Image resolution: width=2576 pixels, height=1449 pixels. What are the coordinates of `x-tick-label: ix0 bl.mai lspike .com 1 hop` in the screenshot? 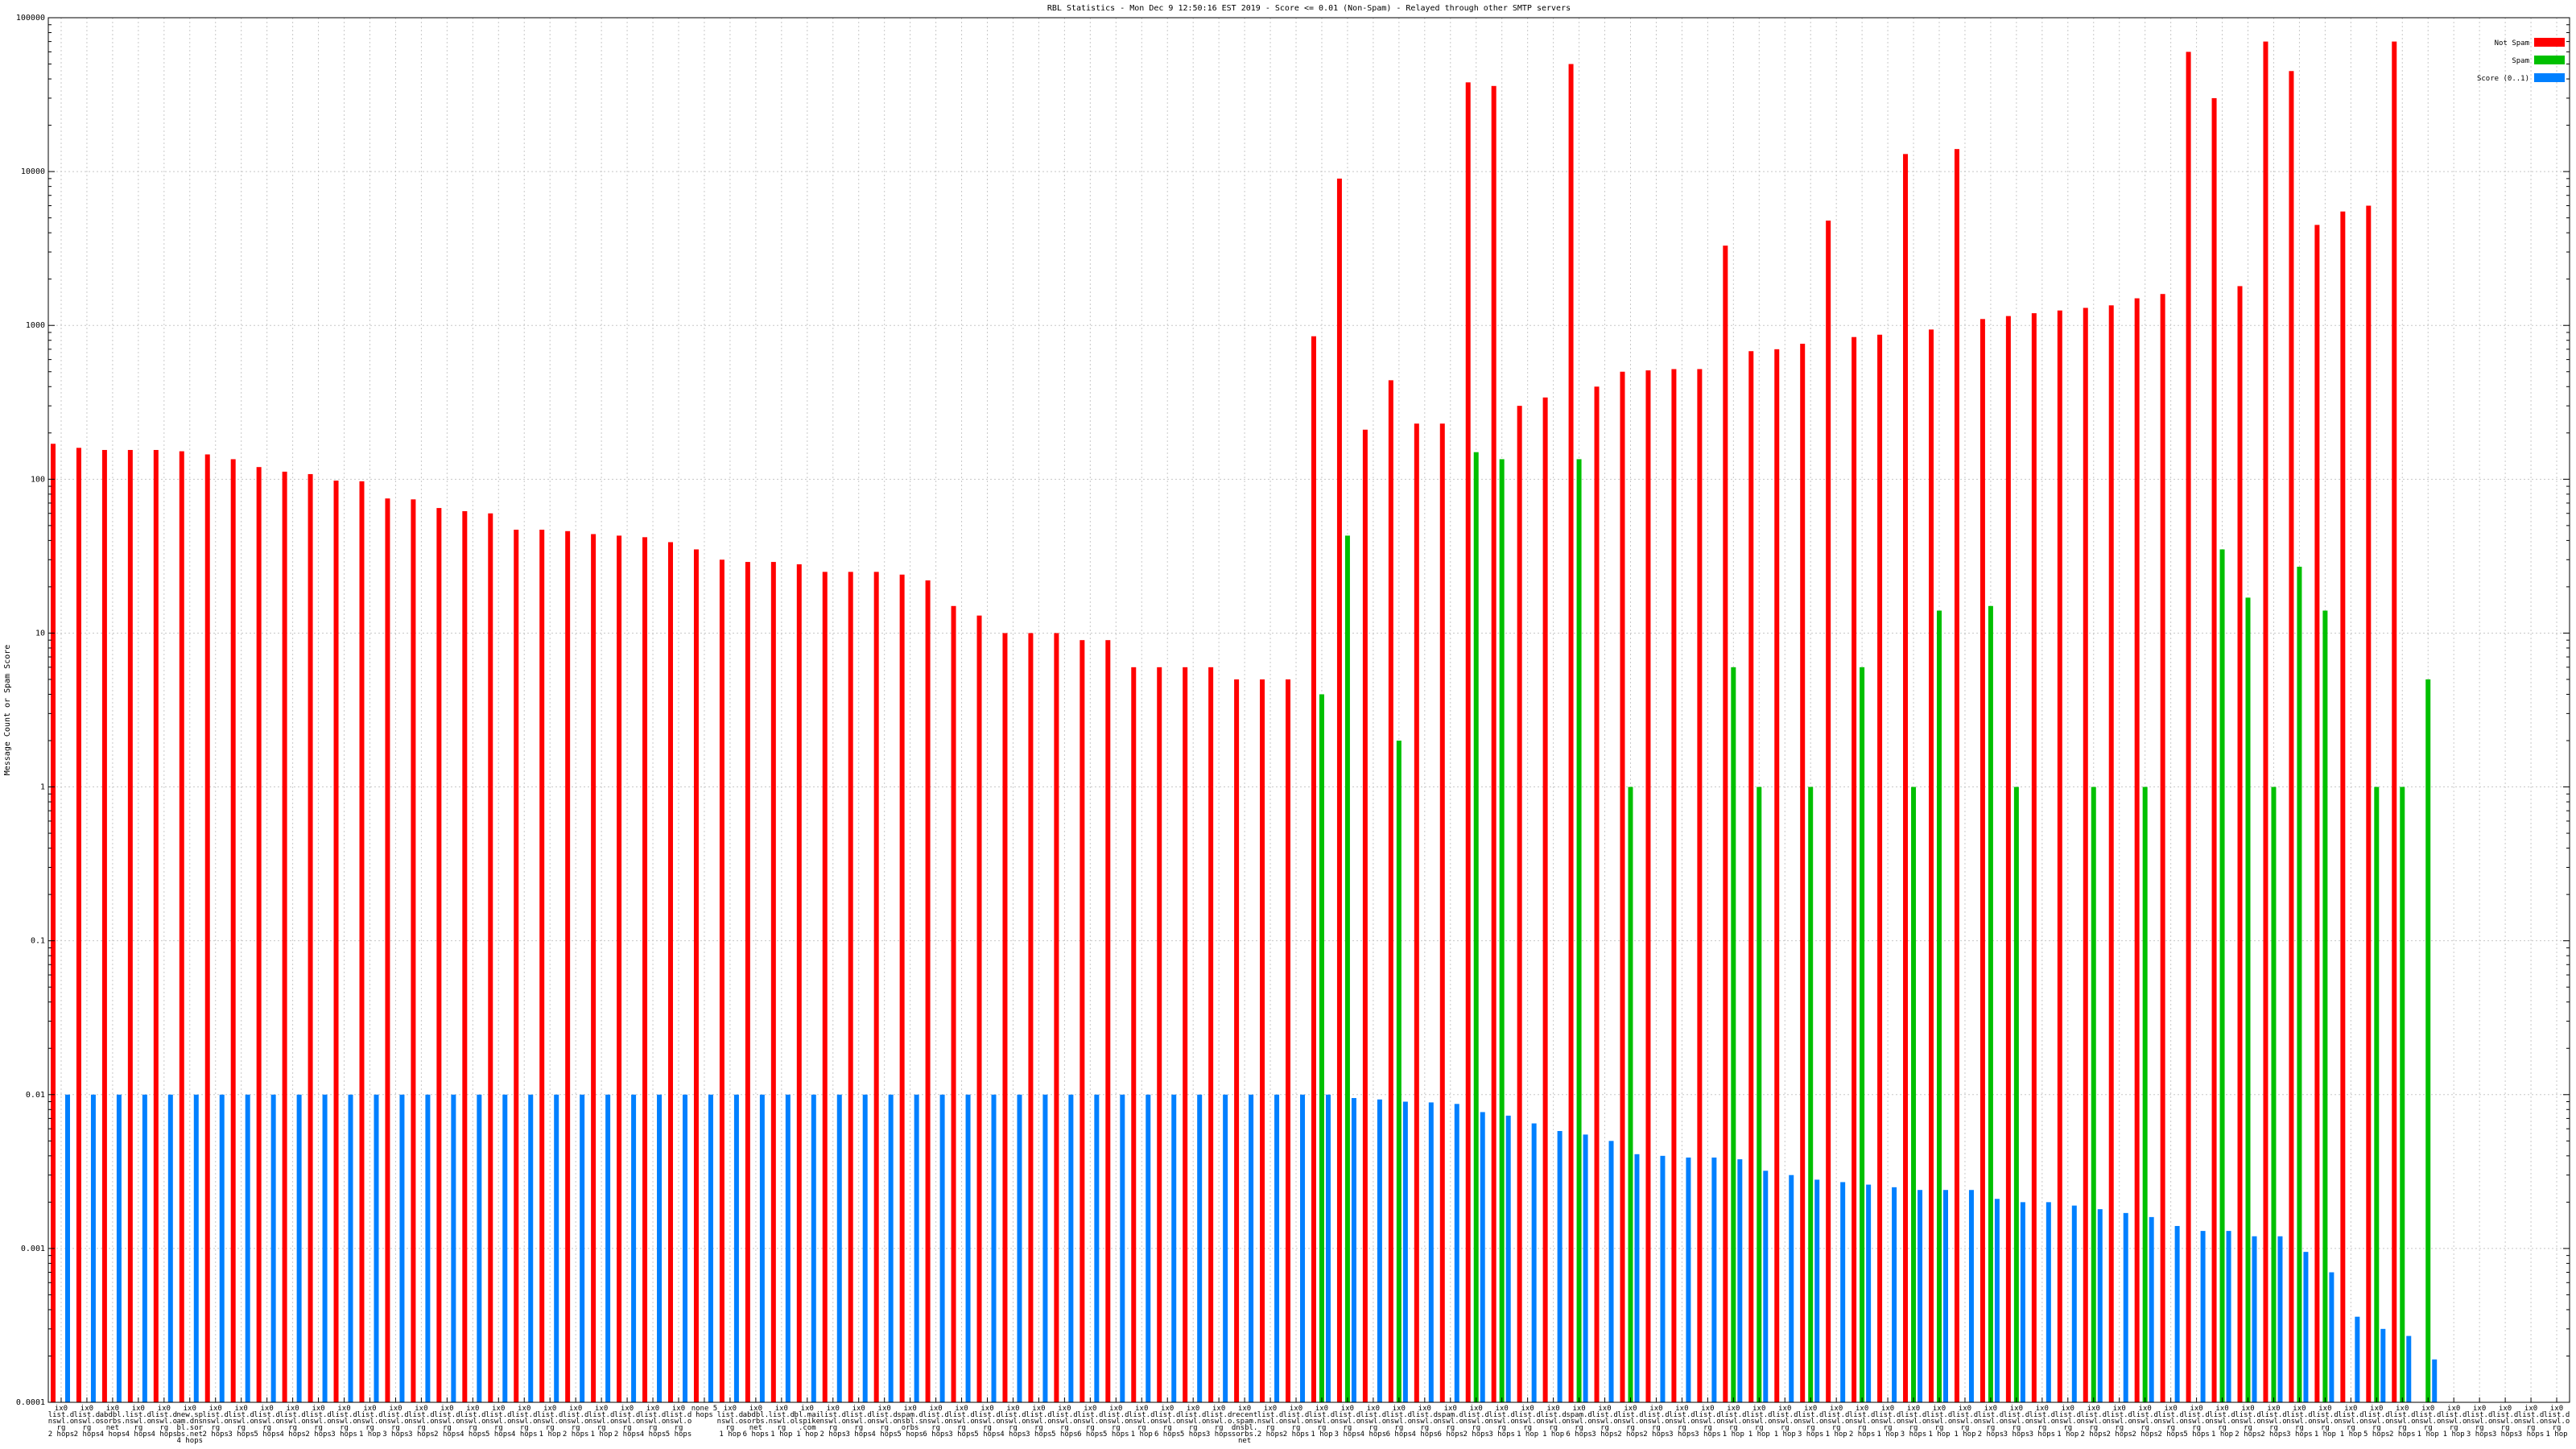 It's located at (808, 1422).